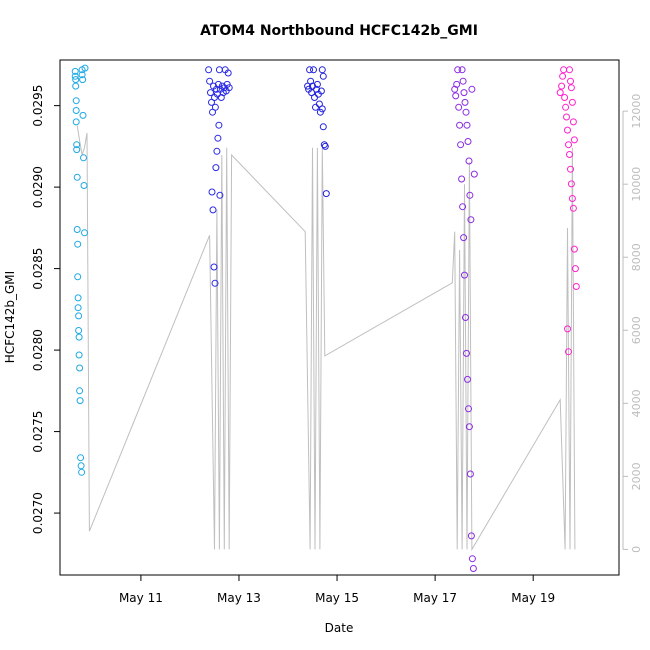 This screenshot has height=650, width=650. What do you see at coordinates (337, 590) in the screenshot?
I see `x-axis: May 11 May 13 May 15 May 17 May 19` at bounding box center [337, 590].